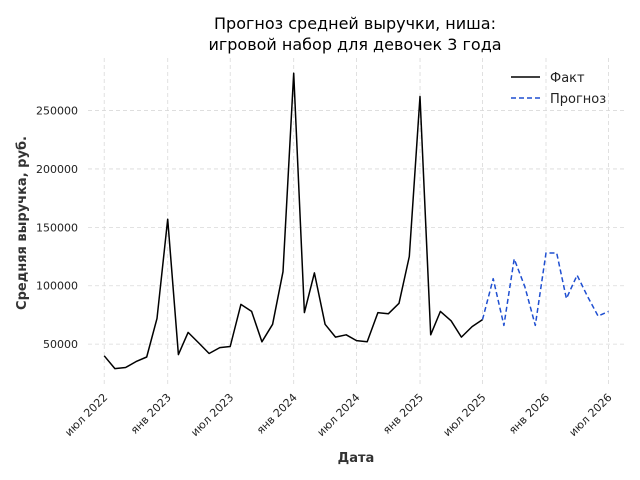  I want to click on y-tick-label: 150000, so click(57, 227).